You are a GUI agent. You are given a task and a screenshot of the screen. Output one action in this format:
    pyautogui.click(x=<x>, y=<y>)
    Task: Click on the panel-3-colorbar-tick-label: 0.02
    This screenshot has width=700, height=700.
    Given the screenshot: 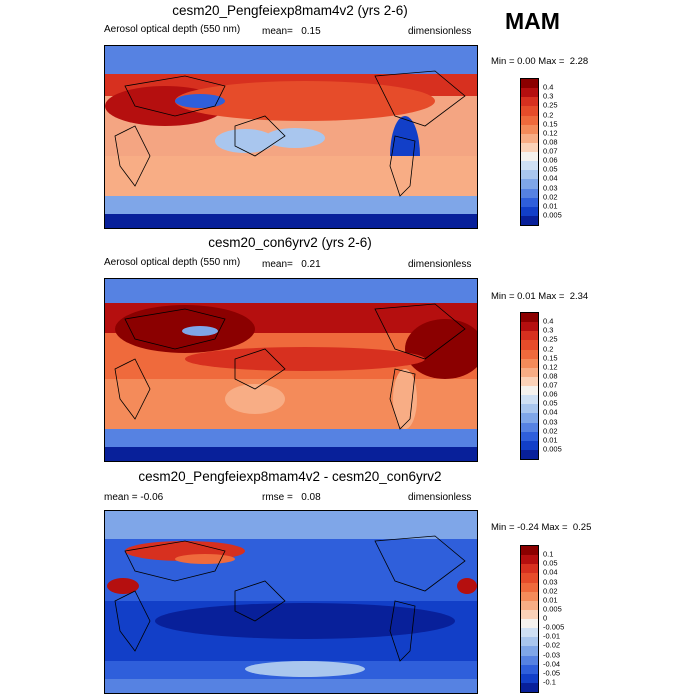 What is the action you would take?
    pyautogui.click(x=550, y=591)
    